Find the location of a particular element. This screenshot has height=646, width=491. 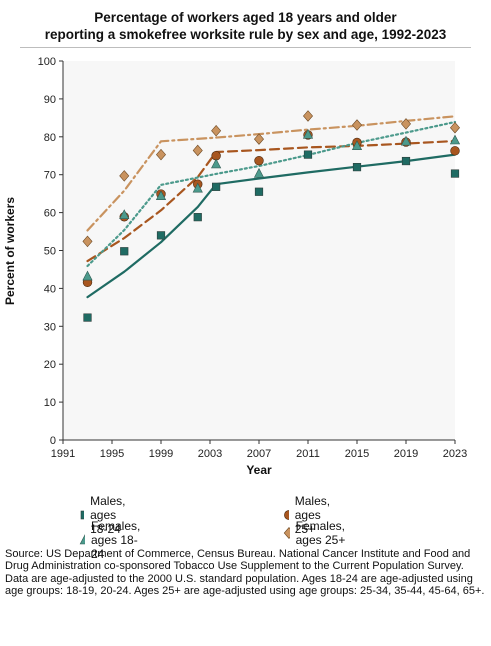

trend-line is located at coordinates (271, 201).